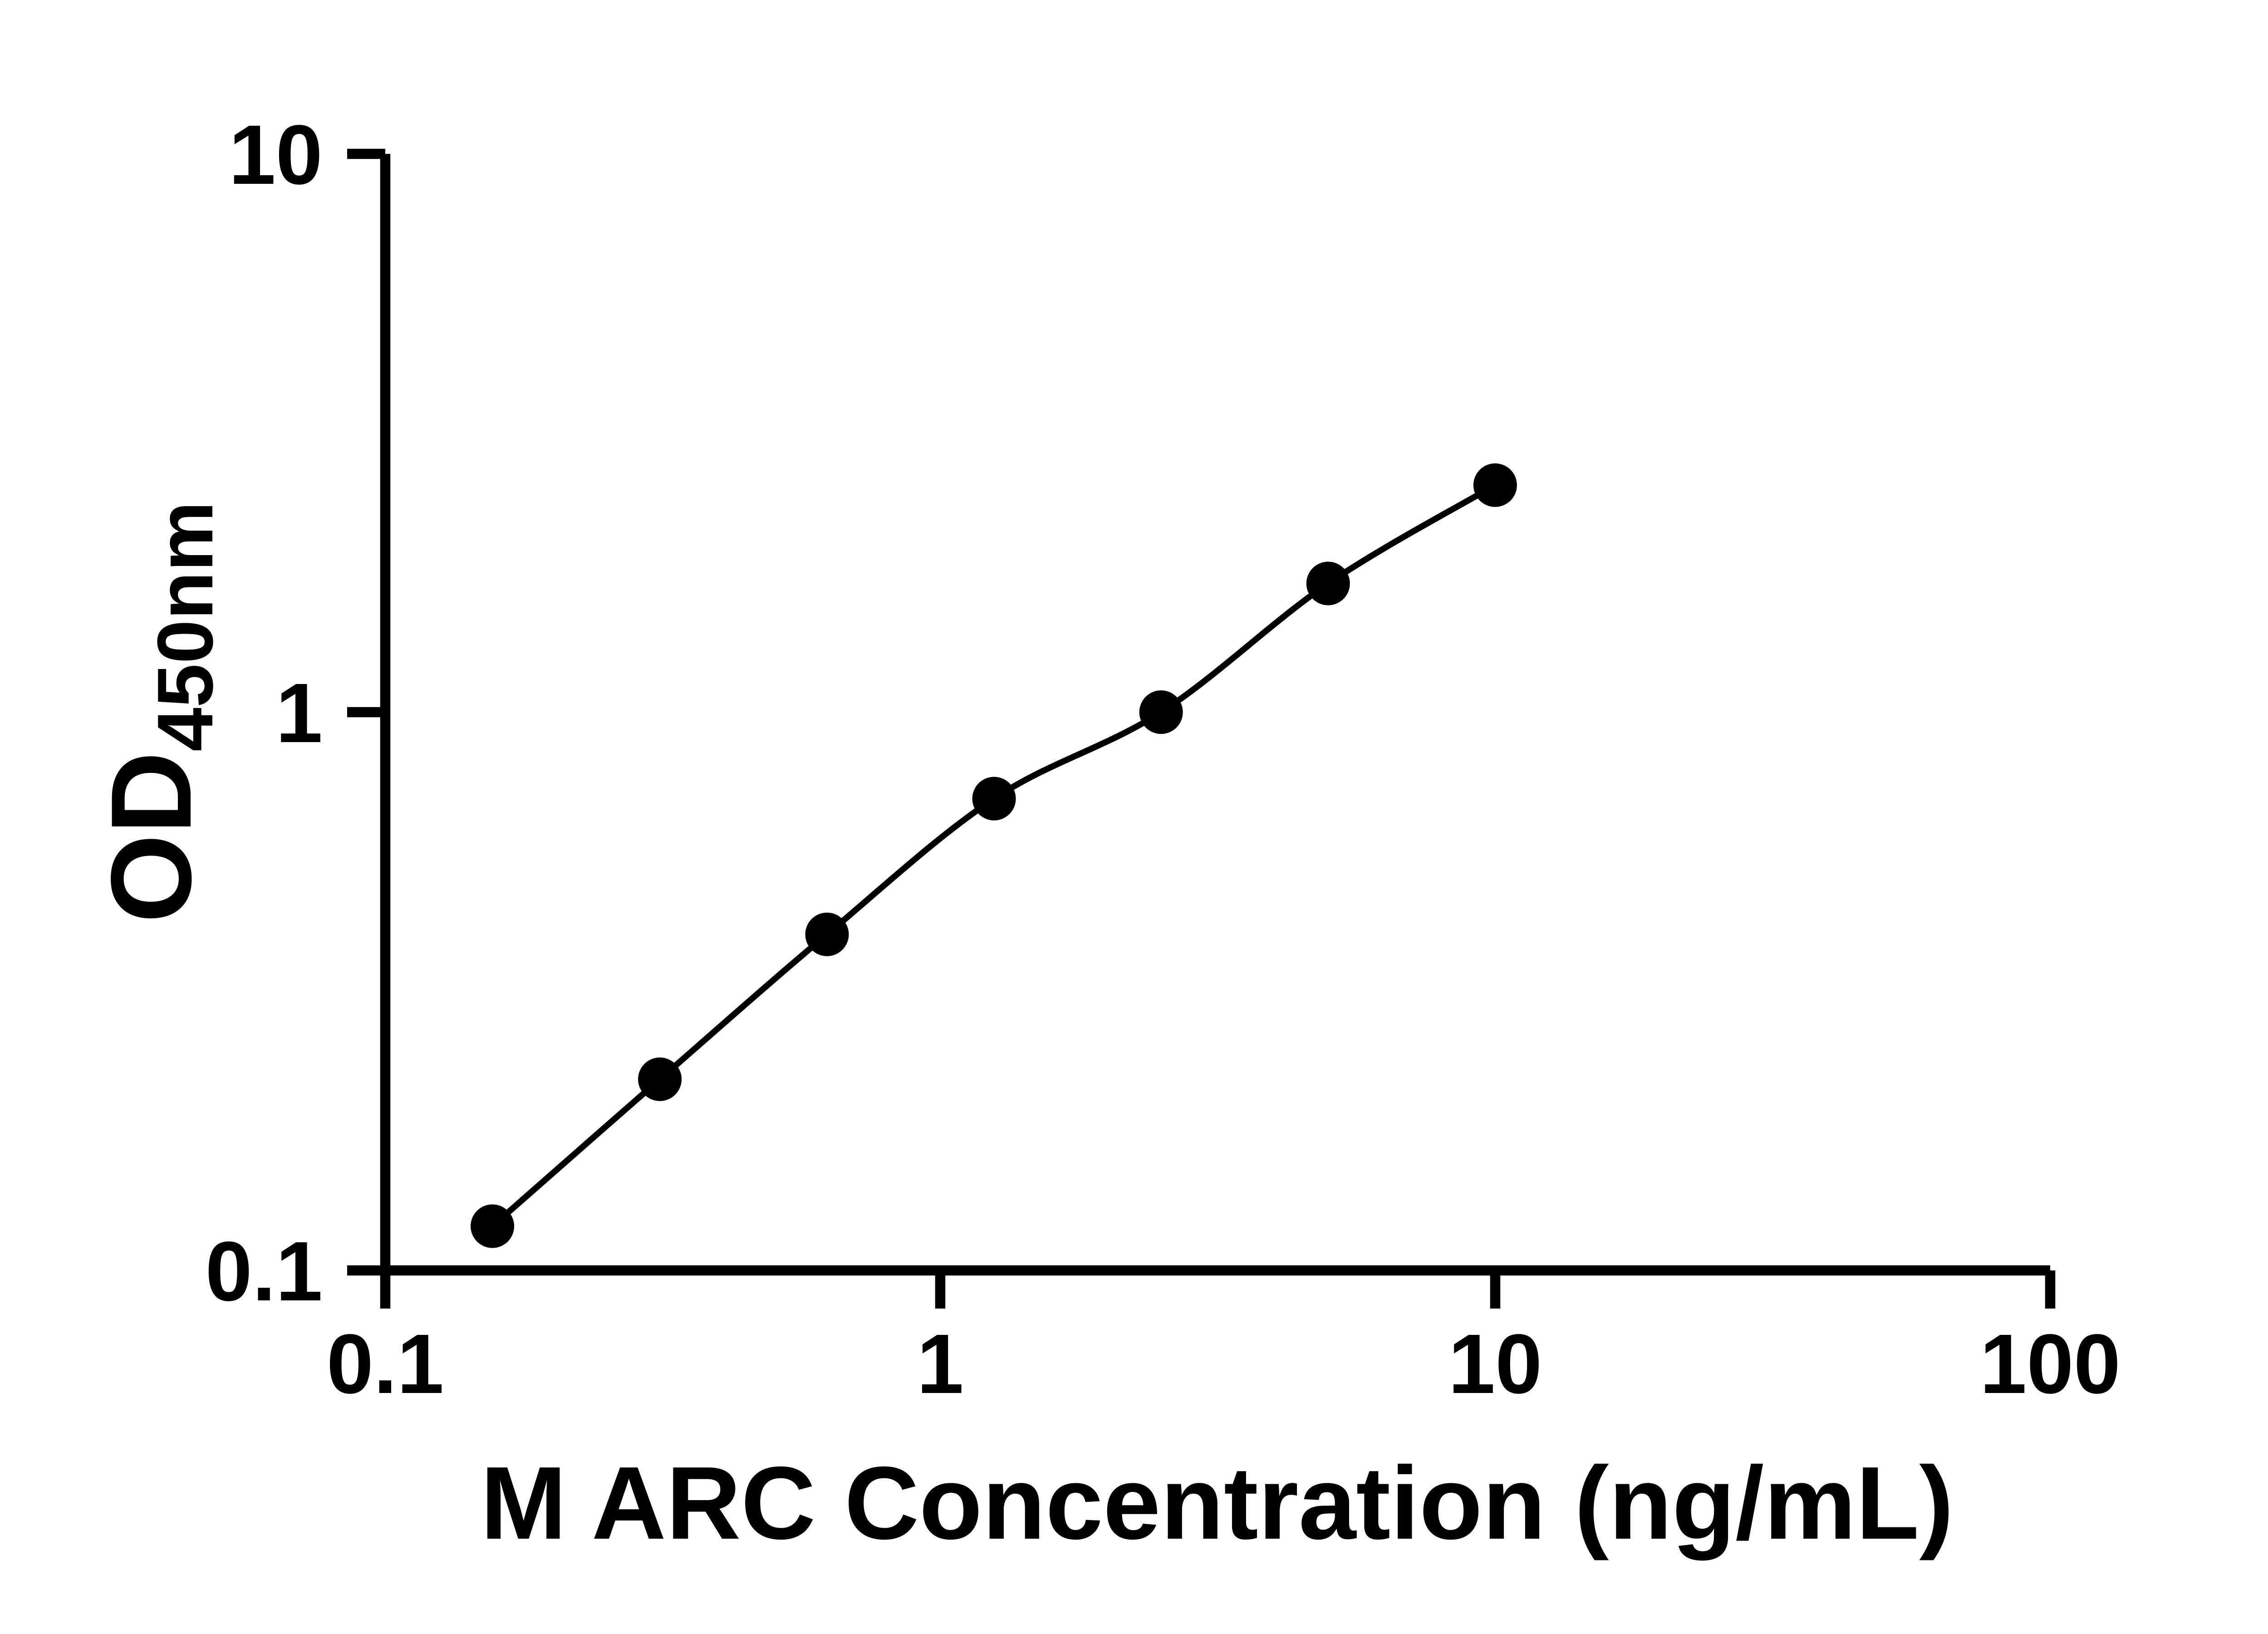  Describe the element at coordinates (276, 155) in the screenshot. I see `y-tick-label: 10` at that location.